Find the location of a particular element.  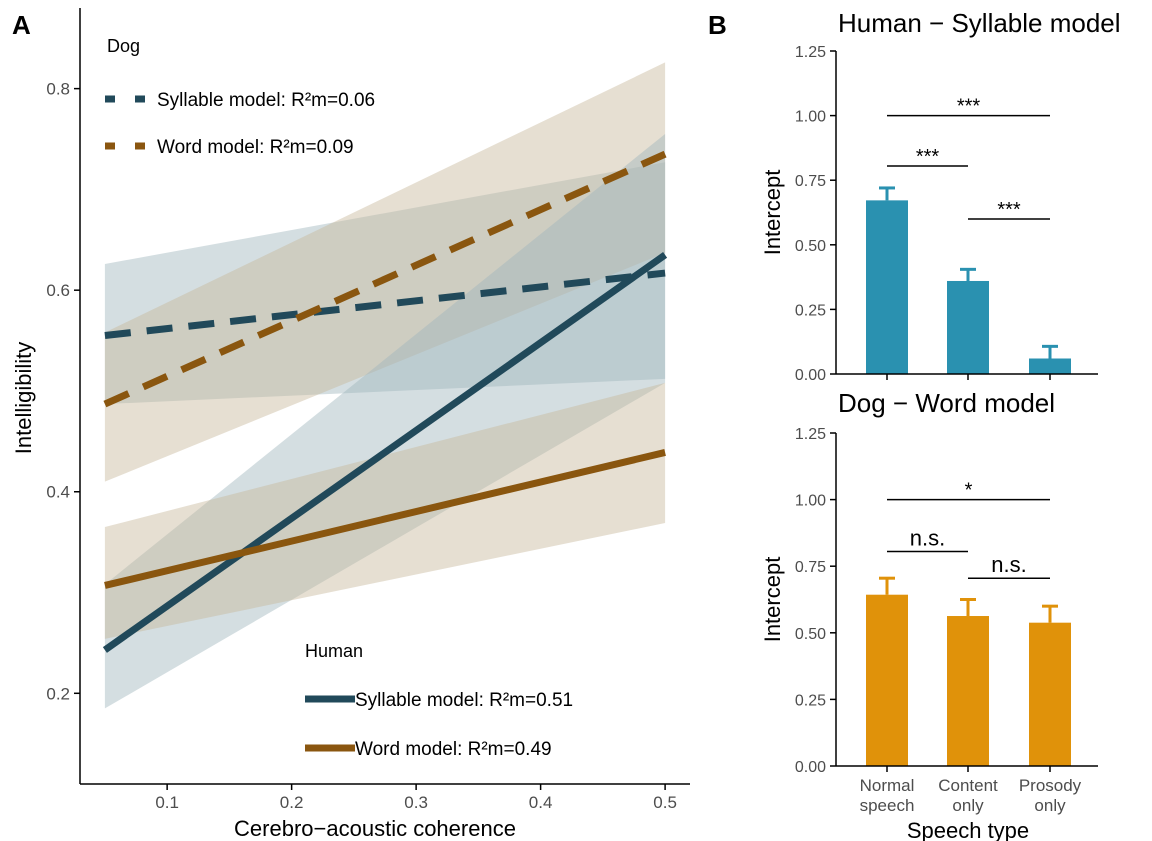

panel-b-title: Dog − Word model is located at coordinates (946, 403).